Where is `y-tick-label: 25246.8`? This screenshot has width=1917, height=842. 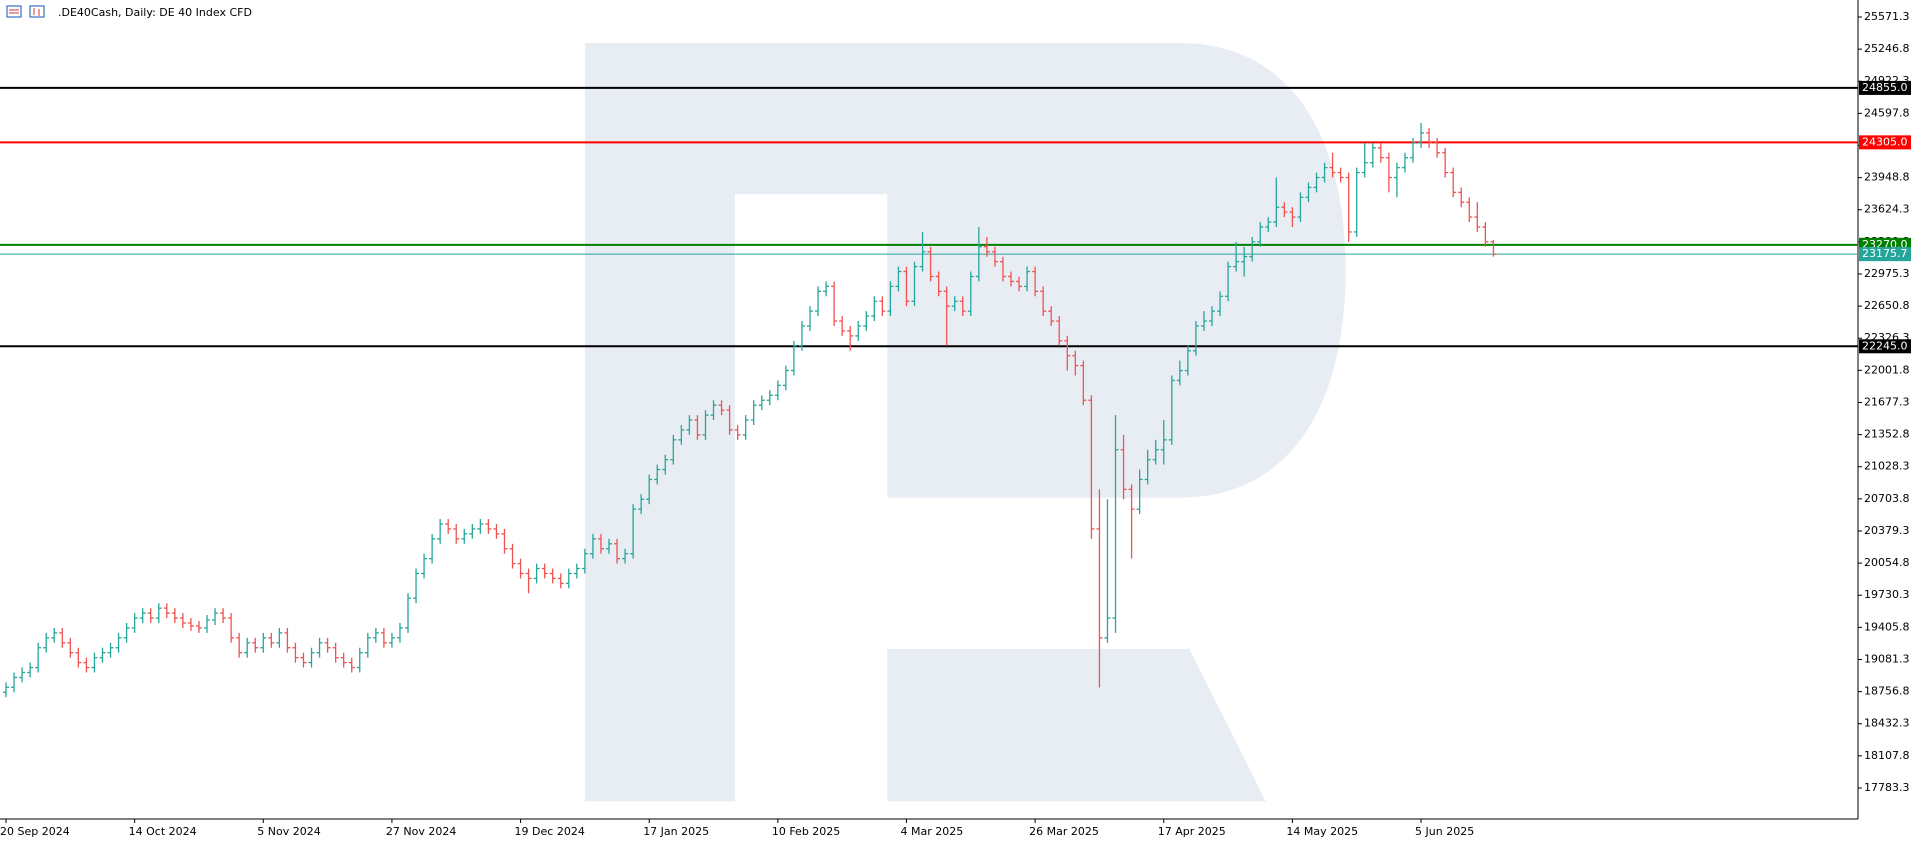
y-tick-label: 25246.8 is located at coordinates (1887, 48).